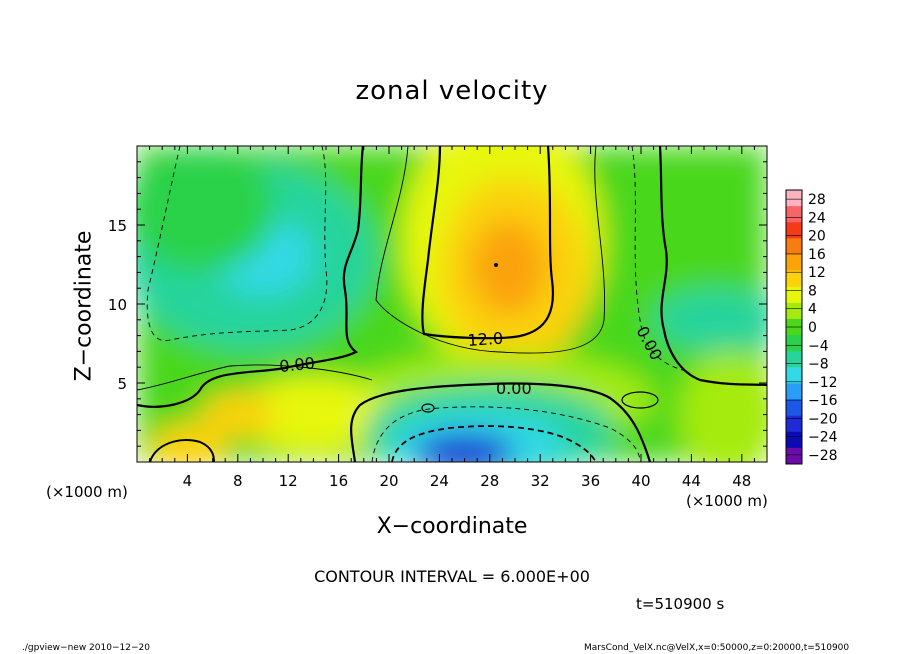 Image resolution: width=904 pixels, height=654 pixels. What do you see at coordinates (238, 481) in the screenshot?
I see `x-tick-label: 8` at bounding box center [238, 481].